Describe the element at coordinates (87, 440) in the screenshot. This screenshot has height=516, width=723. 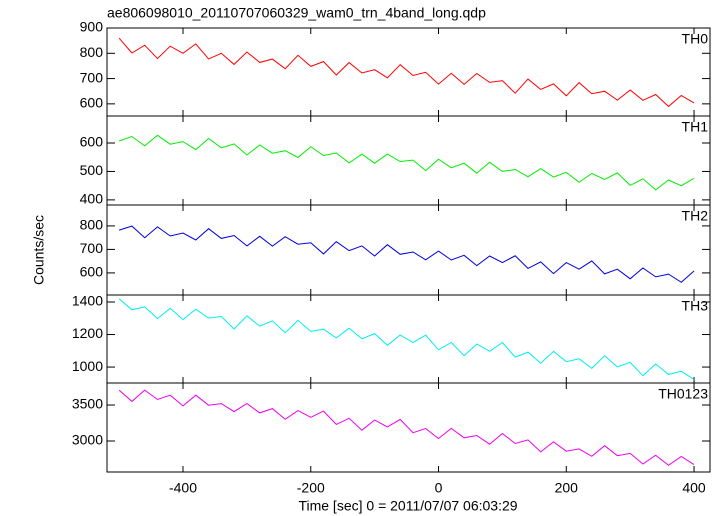
I see `y-tick-label: 3000` at that location.